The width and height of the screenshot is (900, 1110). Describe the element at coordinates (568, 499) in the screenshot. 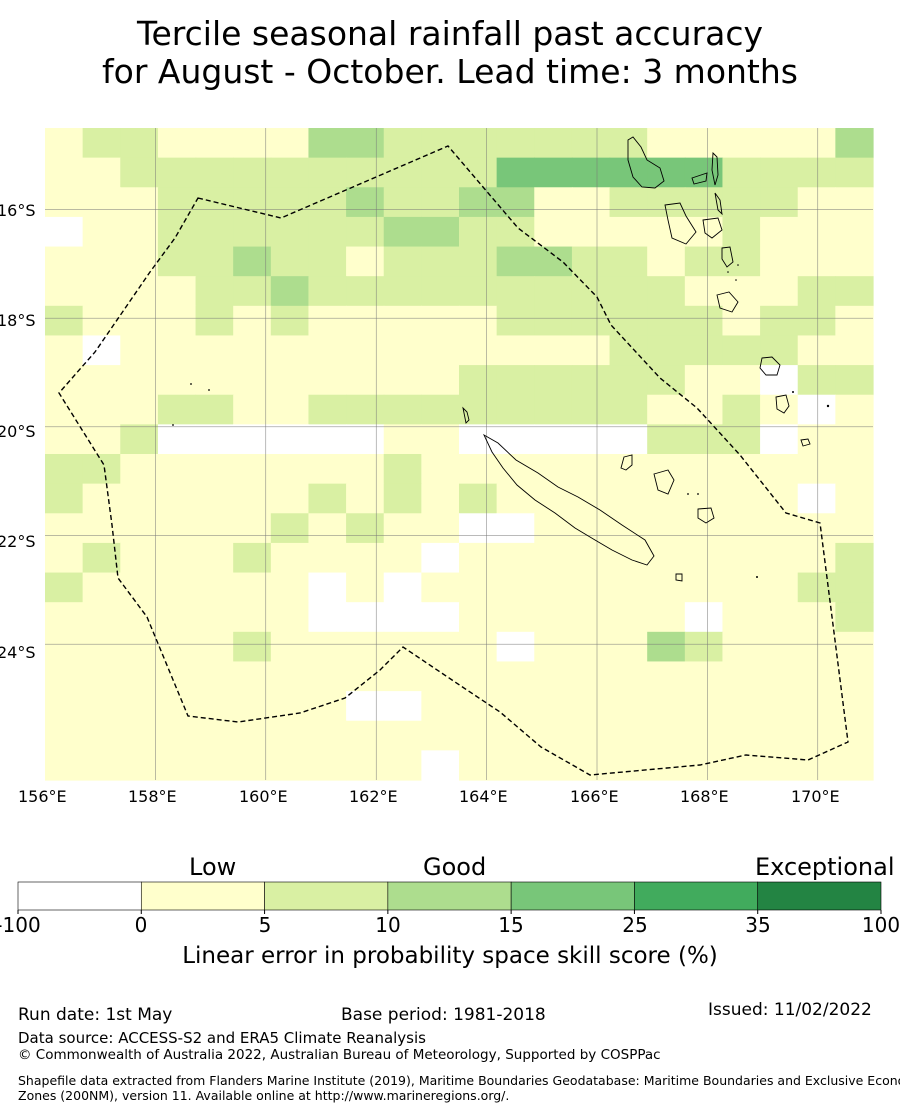

I see `new-caledonia-coastline` at that location.